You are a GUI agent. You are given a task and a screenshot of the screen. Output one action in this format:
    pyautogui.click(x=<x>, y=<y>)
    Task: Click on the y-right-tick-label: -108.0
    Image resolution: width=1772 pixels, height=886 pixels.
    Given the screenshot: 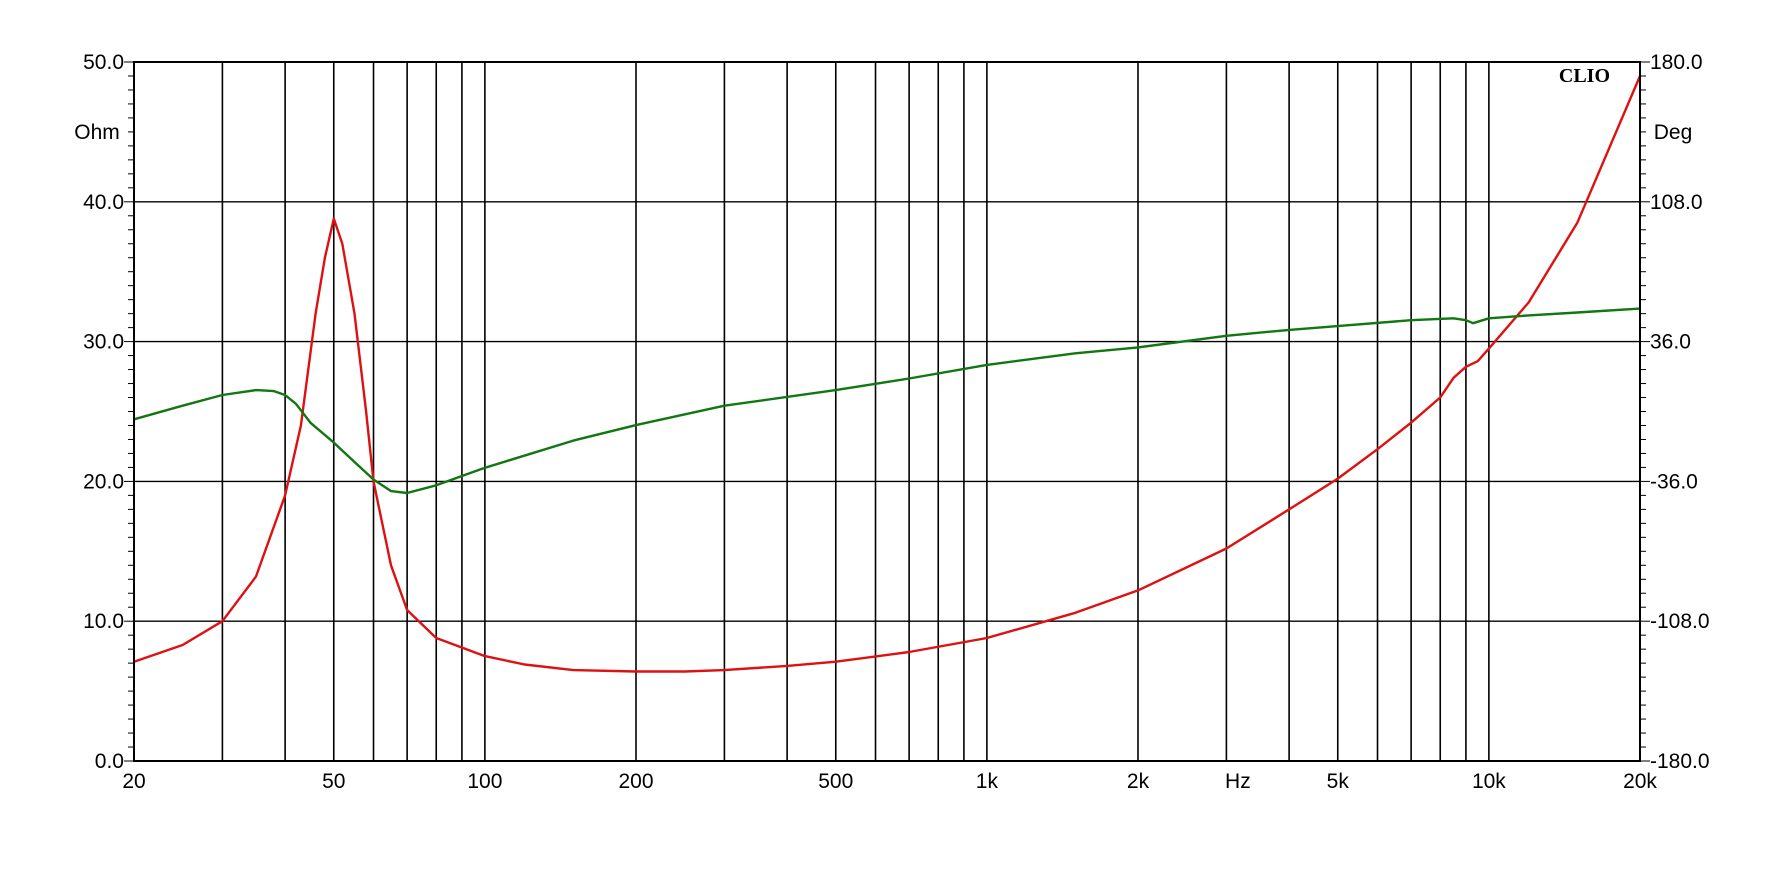 What is the action you would take?
    pyautogui.click(x=1680, y=621)
    